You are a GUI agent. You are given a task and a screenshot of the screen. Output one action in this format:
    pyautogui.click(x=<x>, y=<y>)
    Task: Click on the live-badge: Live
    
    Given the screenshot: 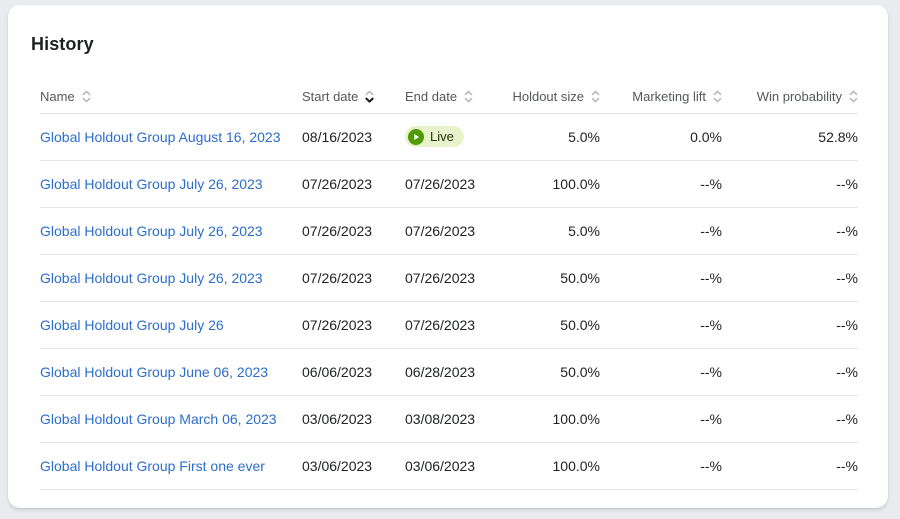 What is the action you would take?
    pyautogui.click(x=434, y=137)
    